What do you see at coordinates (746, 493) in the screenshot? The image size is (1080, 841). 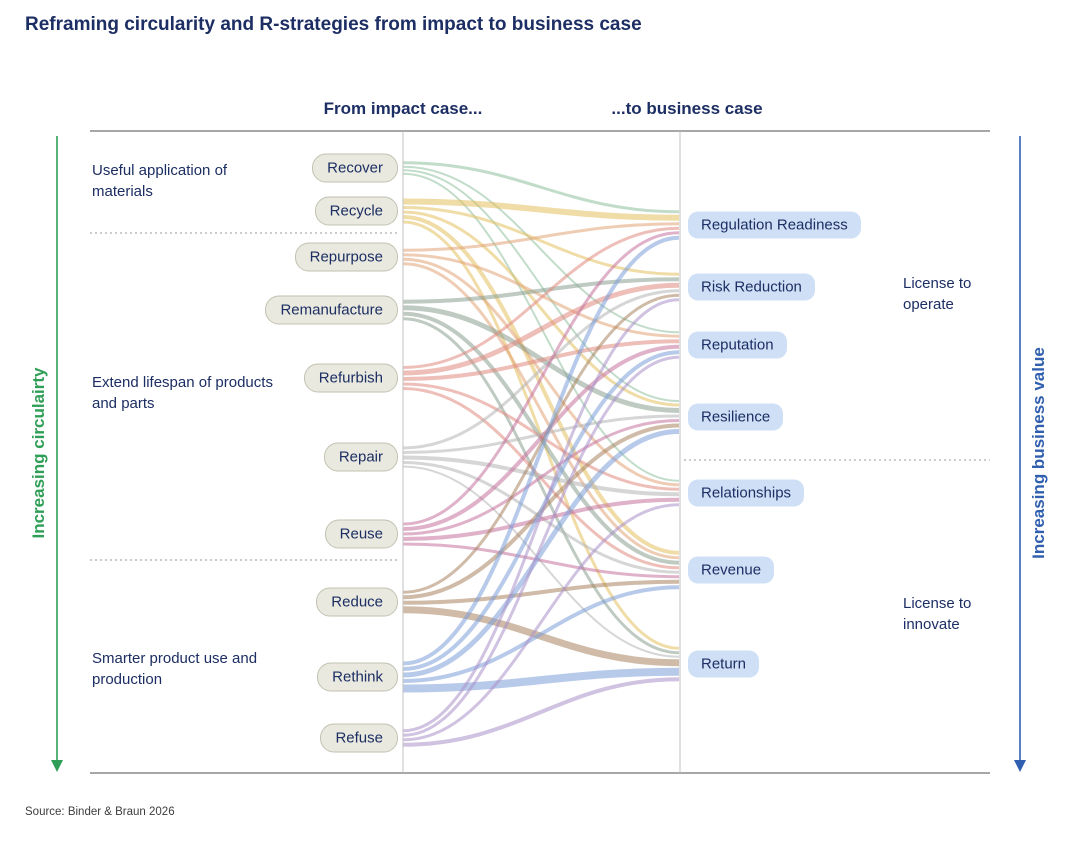 I see `outcome-pill-relationships: Relationships` at bounding box center [746, 493].